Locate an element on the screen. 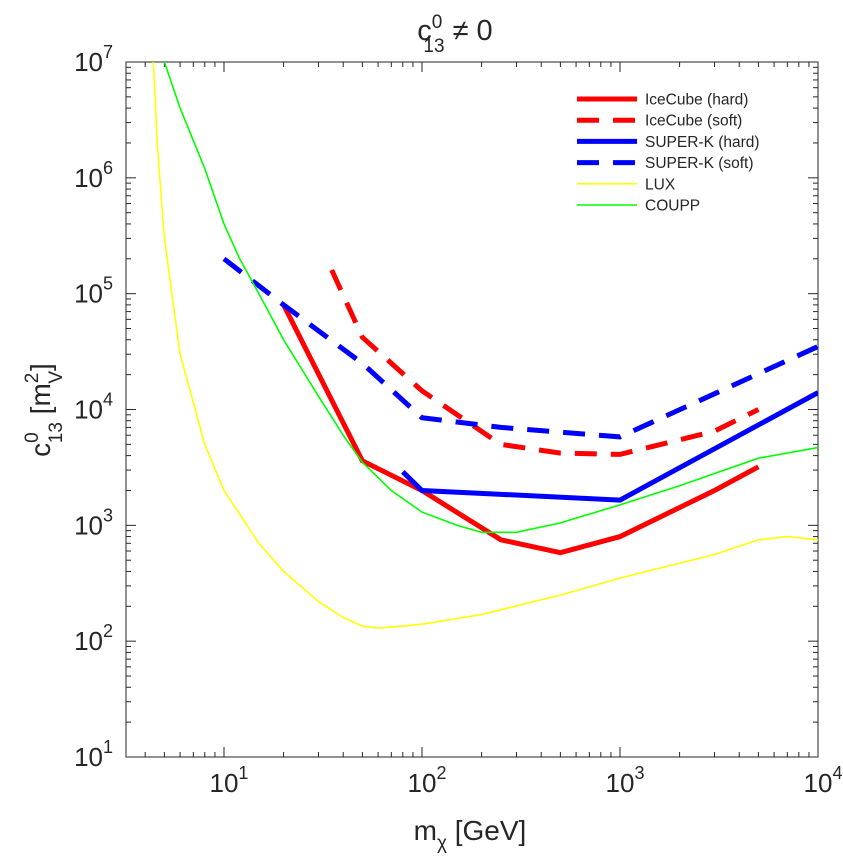 The width and height of the screenshot is (843, 861). legend-label: SUPER-K (soft) is located at coordinates (699, 163).